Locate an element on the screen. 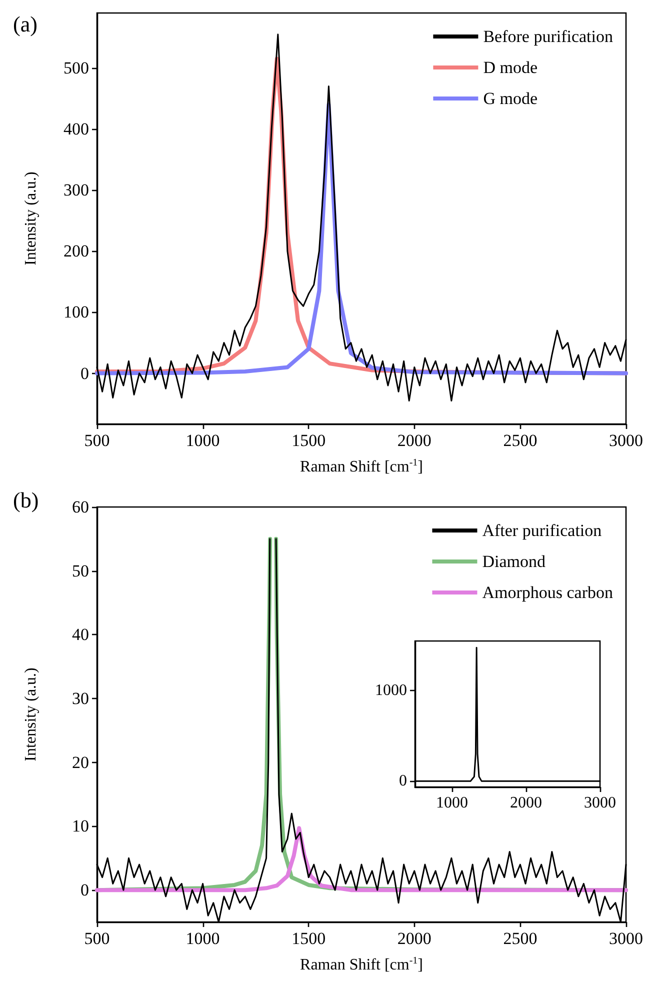 This screenshot has width=646, height=993. y-tick-label: 300 is located at coordinates (76, 190).